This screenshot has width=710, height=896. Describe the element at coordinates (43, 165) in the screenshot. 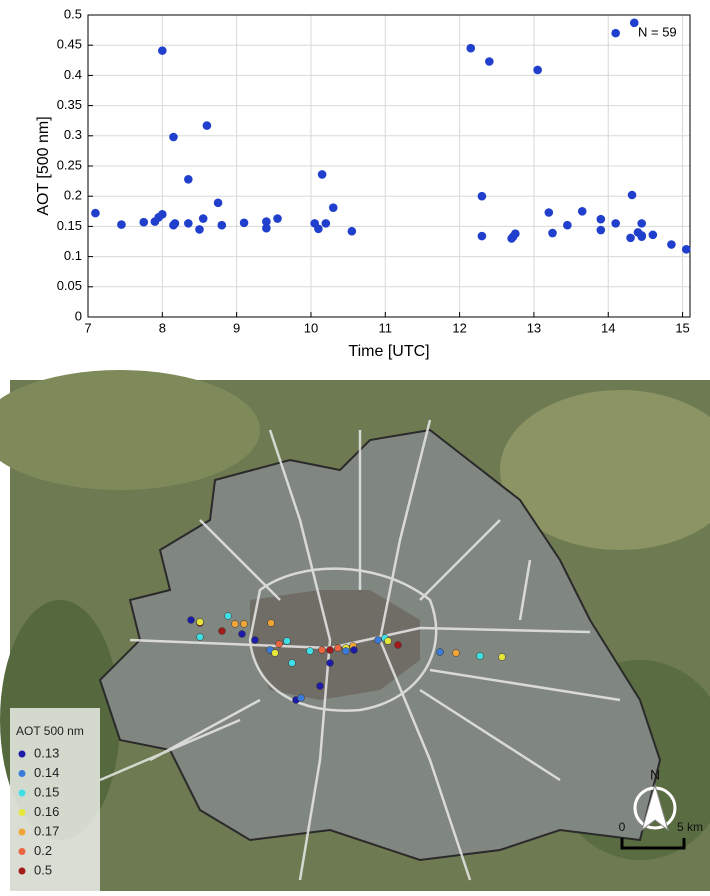

I see `y-axis-label: AOT [500 nm]` at that location.